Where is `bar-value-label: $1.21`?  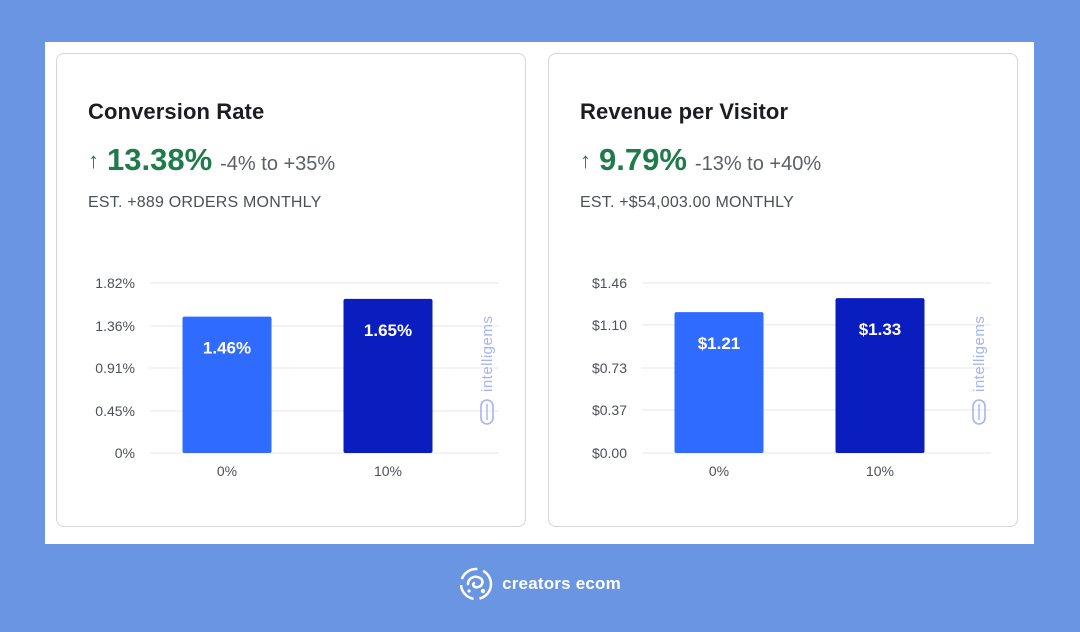 bar-value-label: $1.21 is located at coordinates (719, 343).